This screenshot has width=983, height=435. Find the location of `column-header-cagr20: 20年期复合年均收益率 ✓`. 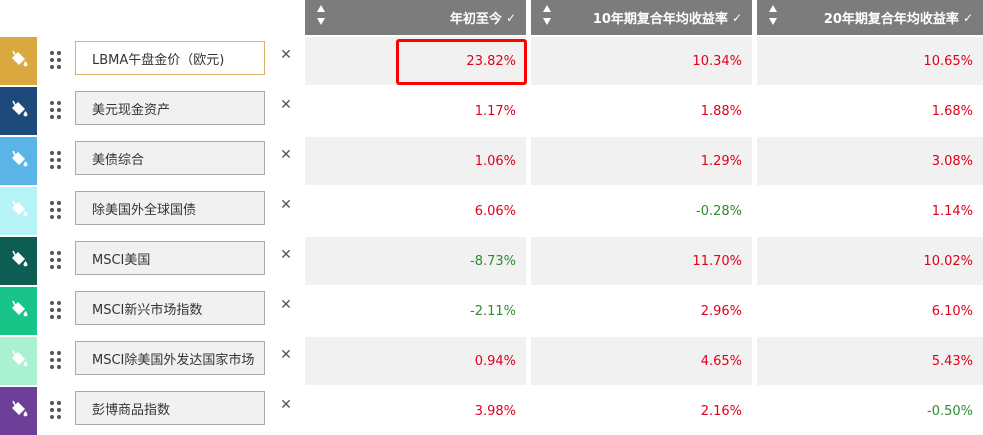

column-header-cagr20: 20年期复合年均收益率 ✓ is located at coordinates (870, 17).